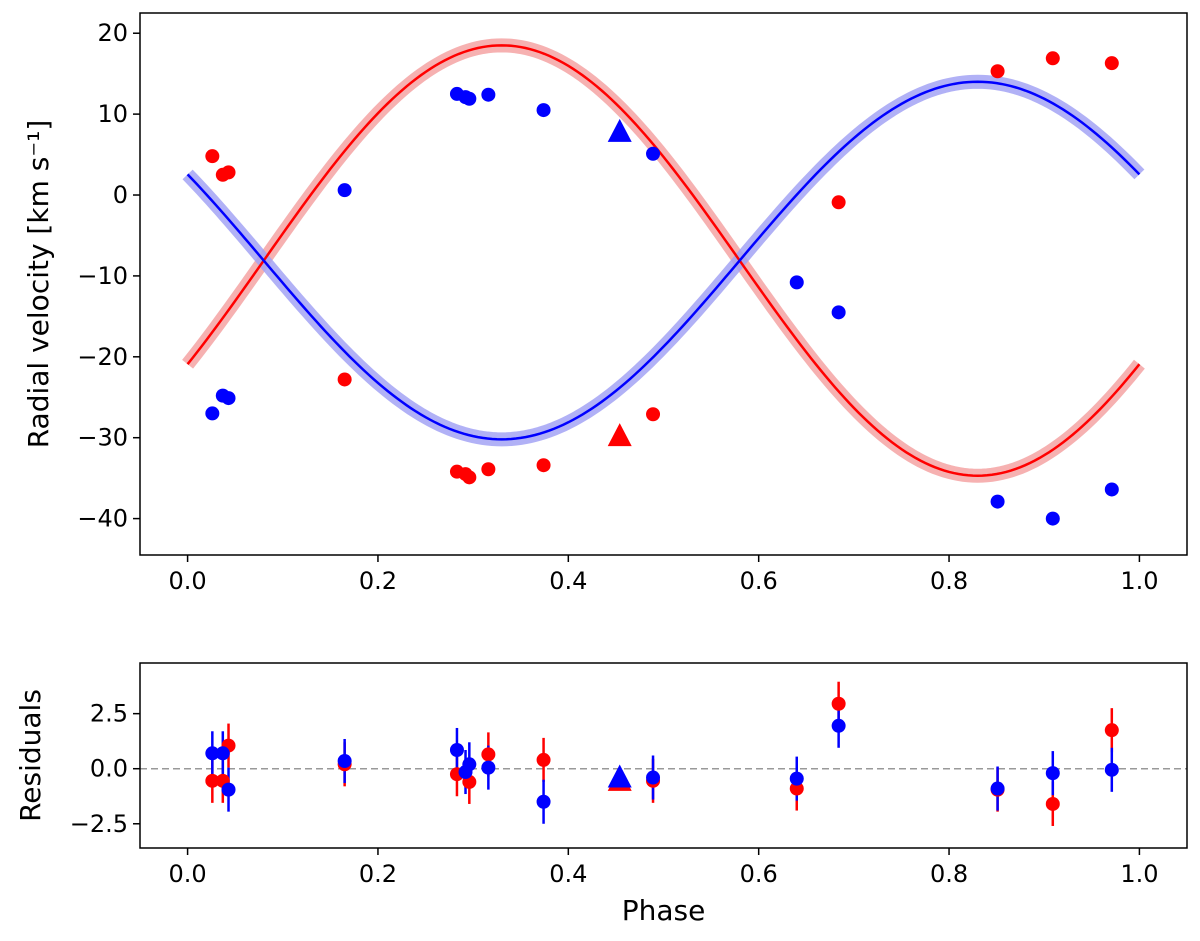 The image size is (1200, 941). Describe the element at coordinates (102, 438) in the screenshot. I see `radial-velocity-ytick-label: −30` at that location.